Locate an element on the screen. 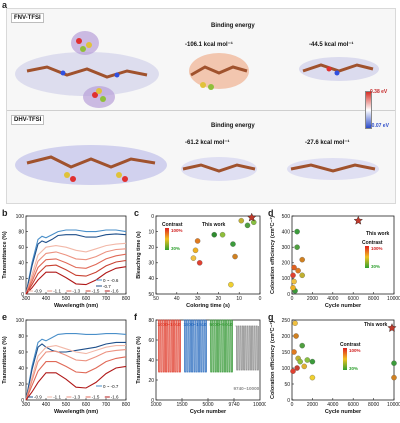 This screenshot has width=400, height=423. dhv-complex-small is located at coordinates (333, 169).